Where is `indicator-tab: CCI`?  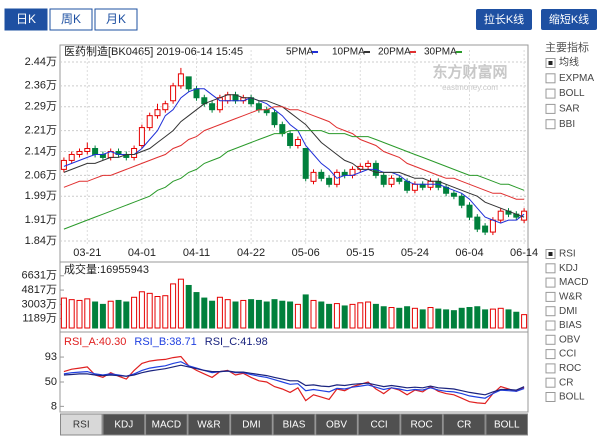 indicator-tab: CCI is located at coordinates (379, 424).